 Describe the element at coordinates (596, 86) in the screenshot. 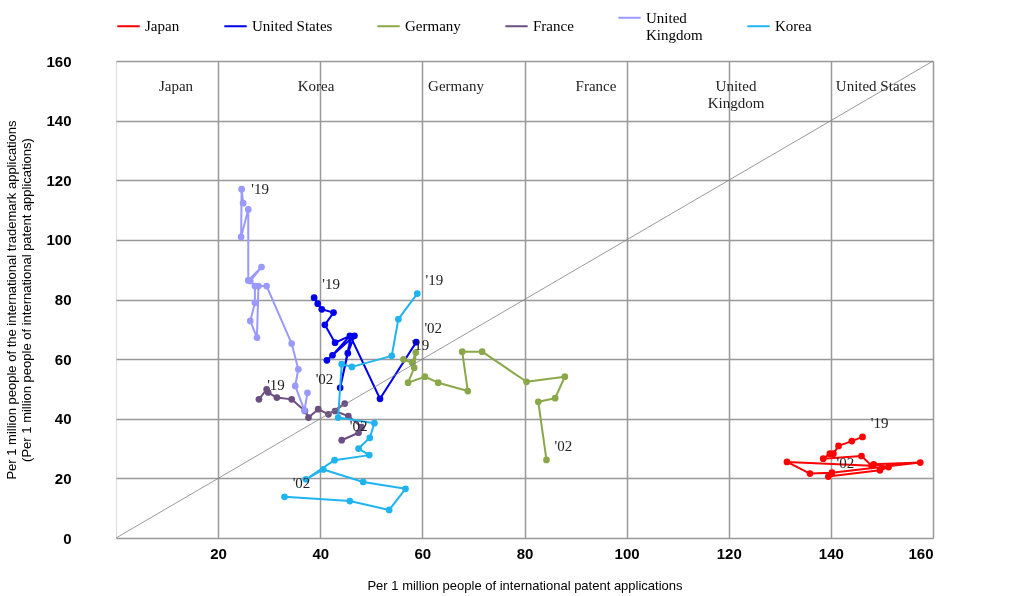

I see `annotation: France` at that location.